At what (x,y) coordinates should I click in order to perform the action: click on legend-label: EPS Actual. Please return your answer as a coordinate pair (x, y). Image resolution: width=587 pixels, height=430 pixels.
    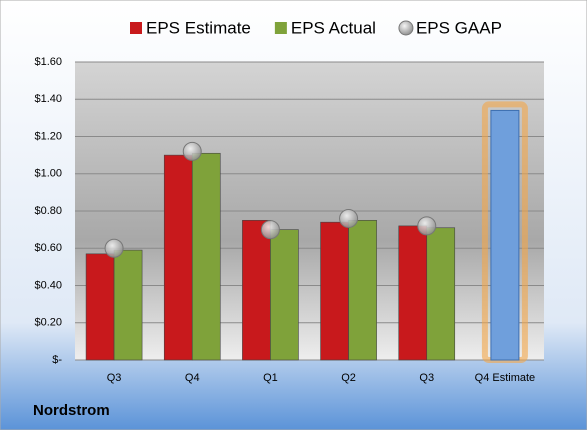
    Looking at the image, I should click on (333, 27).